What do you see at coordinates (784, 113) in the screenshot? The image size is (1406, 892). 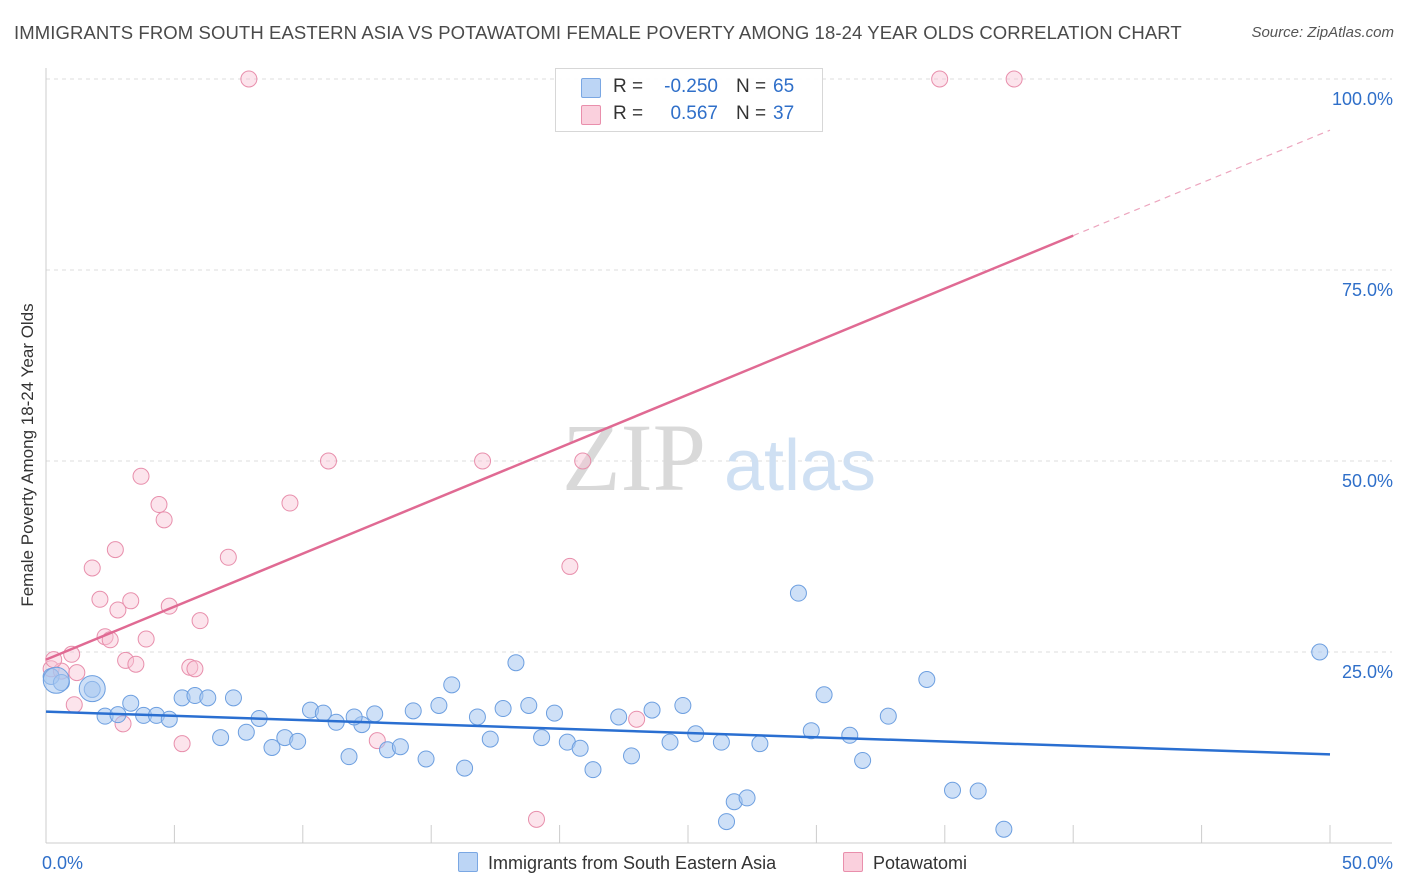 I see `legend-n-value: 37` at bounding box center [784, 113].